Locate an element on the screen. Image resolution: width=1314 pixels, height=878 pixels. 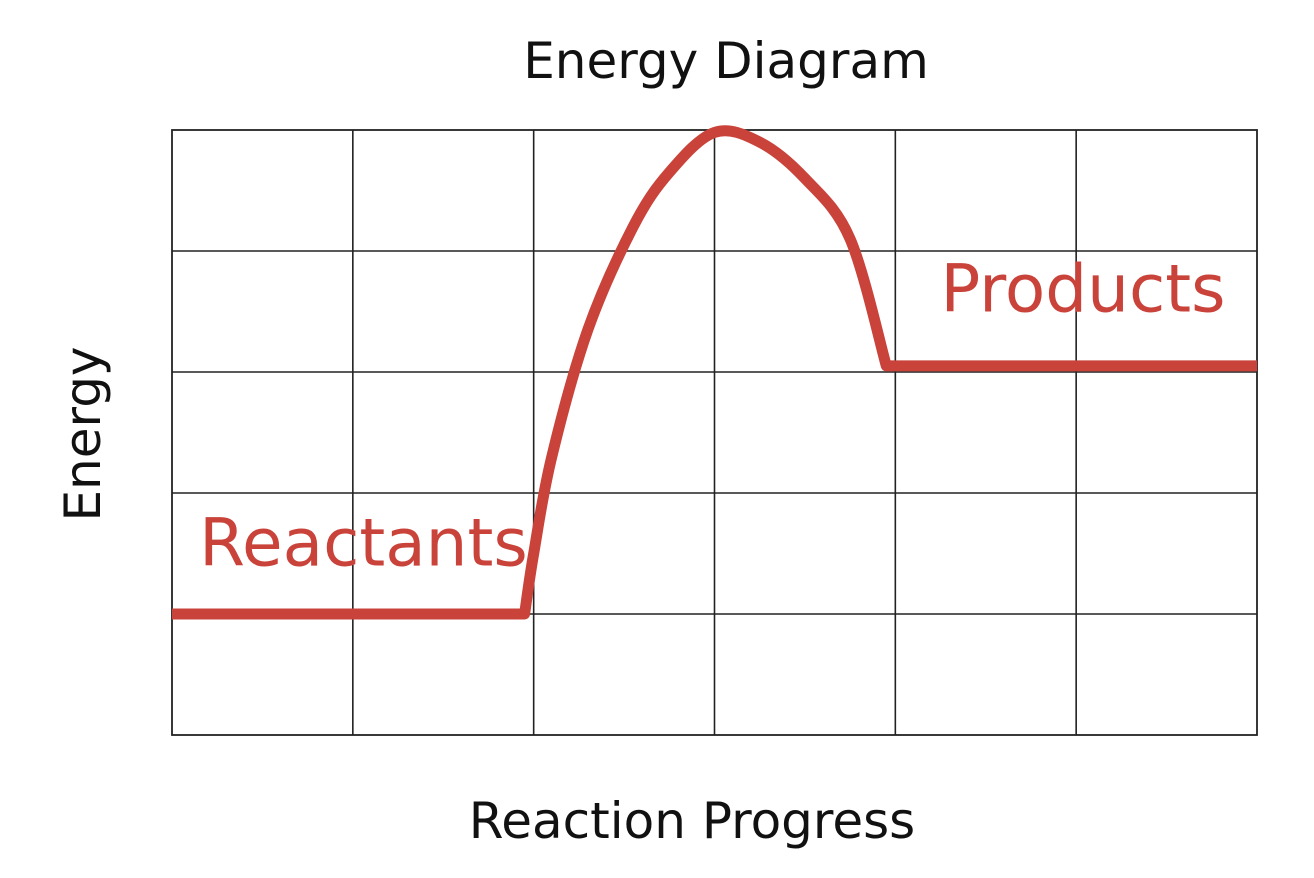
x-axis-label: Reaction Progress is located at coordinates (692, 821).